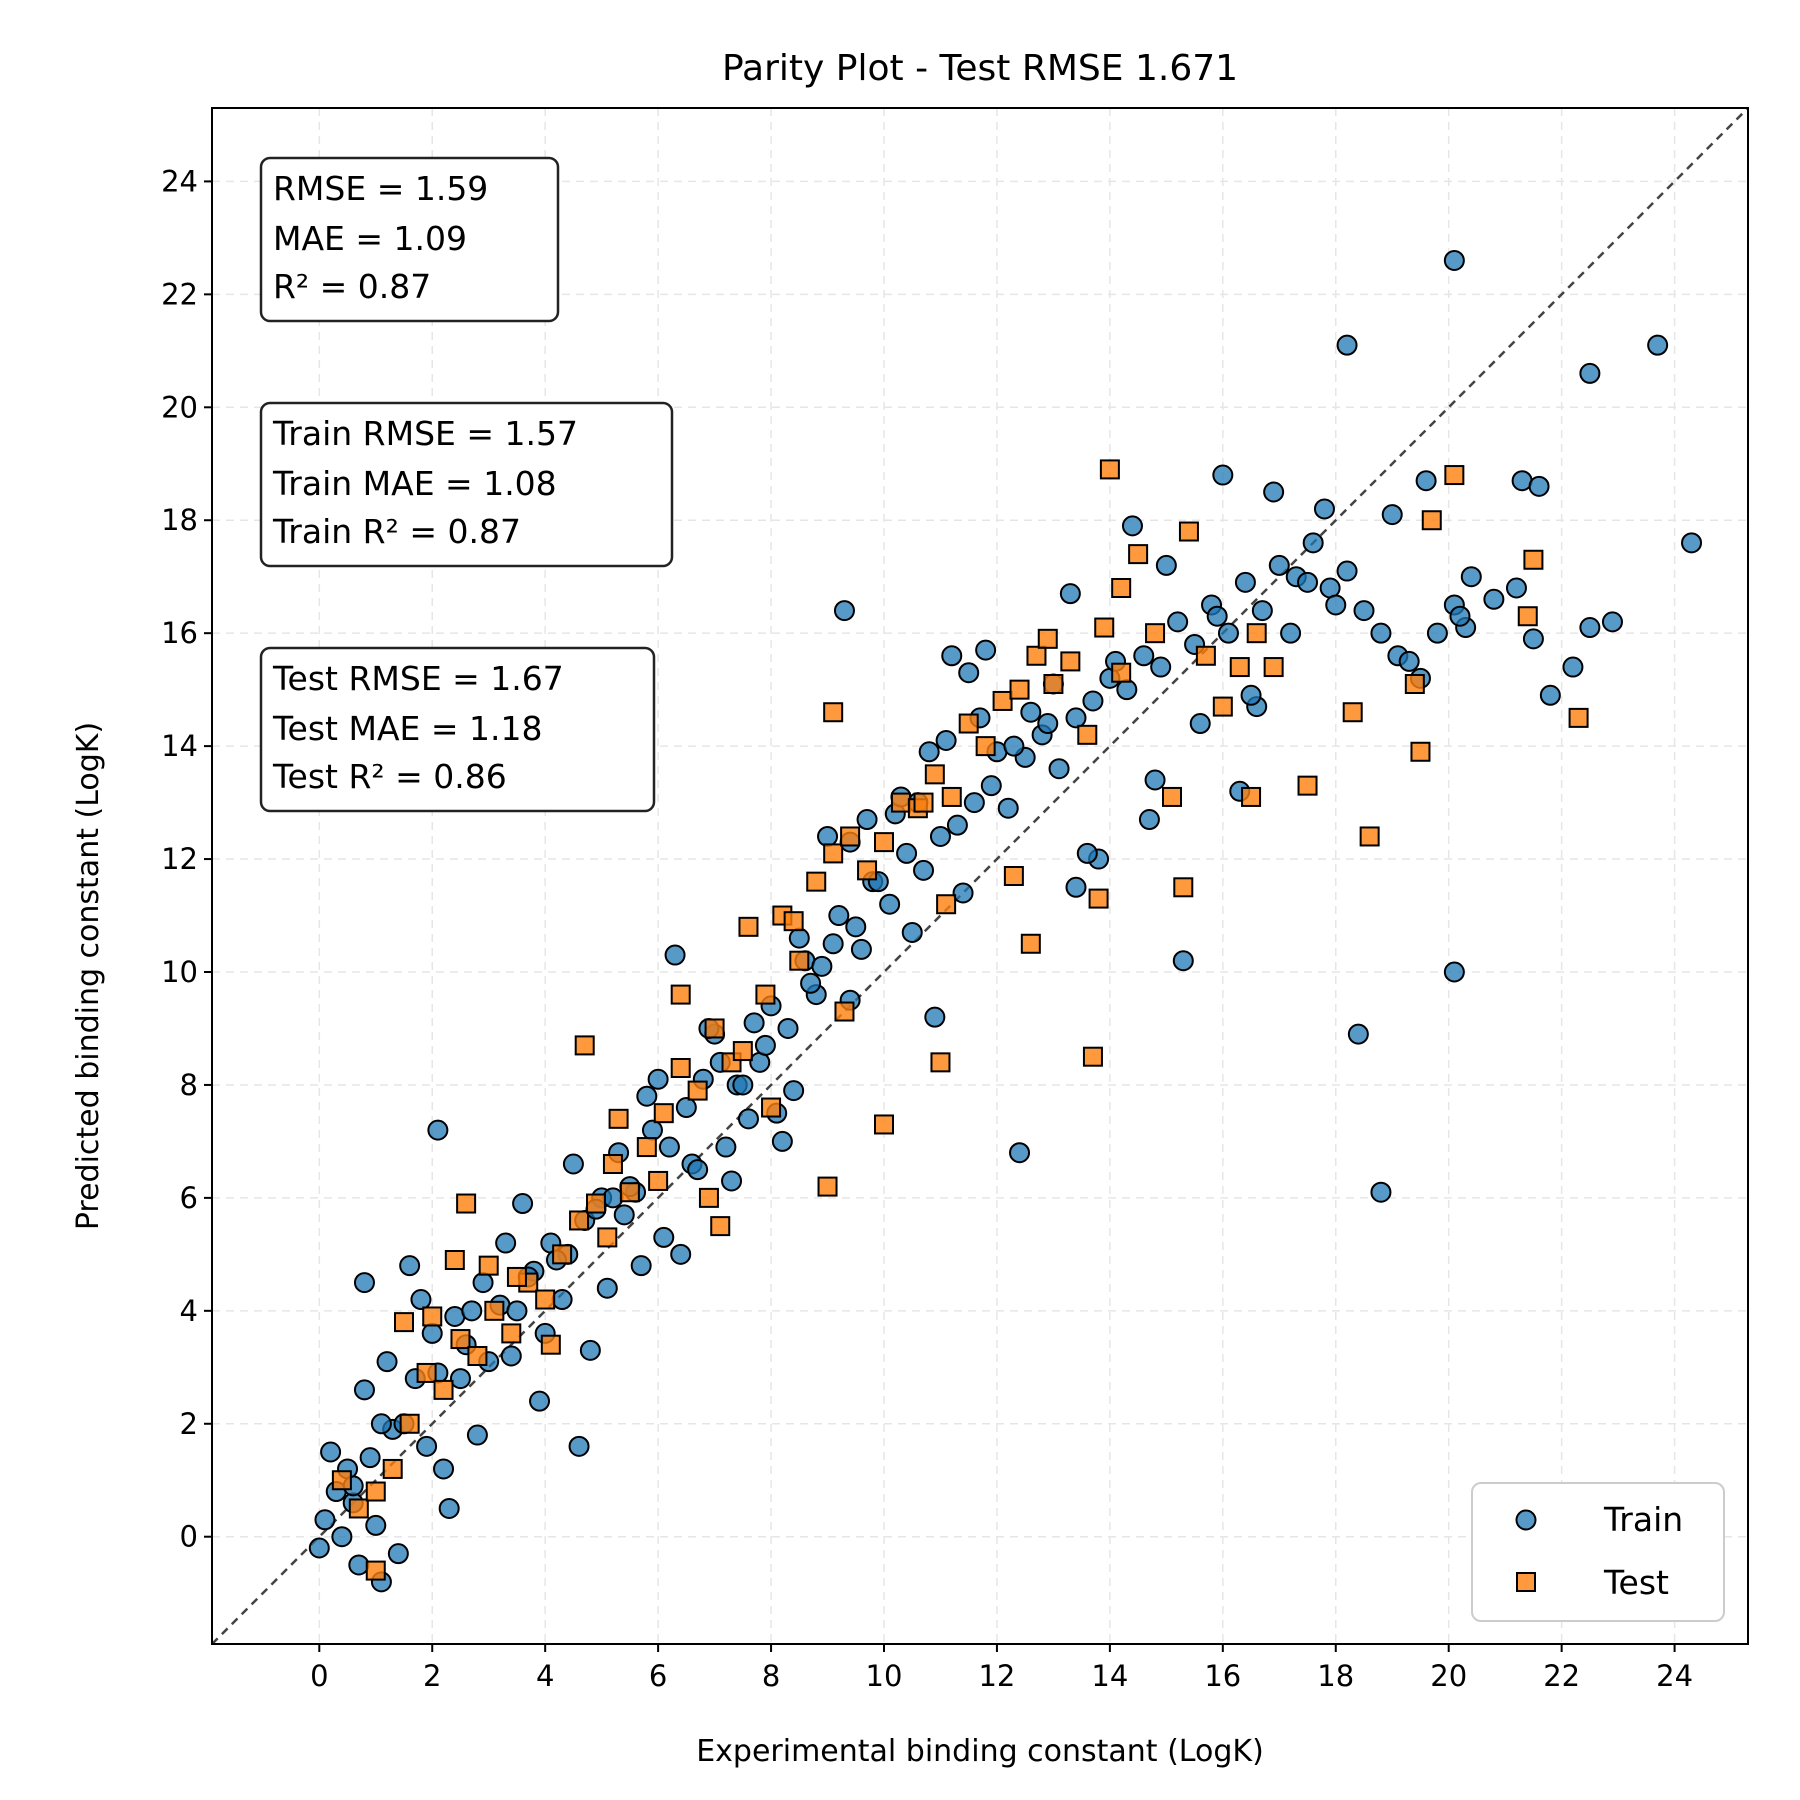 This screenshot has width=1800, height=1800. What do you see at coordinates (1598, 1552) in the screenshot?
I see `legend: Train Test` at bounding box center [1598, 1552].